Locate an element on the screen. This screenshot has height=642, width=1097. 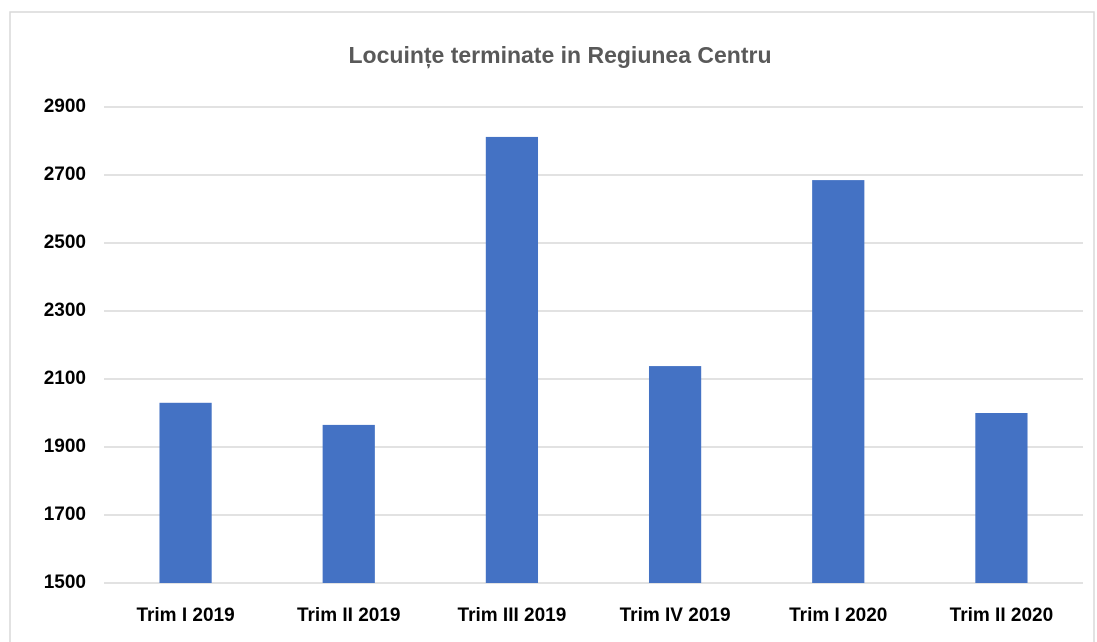
y-tick-label: 2500 is located at coordinates (65, 242).